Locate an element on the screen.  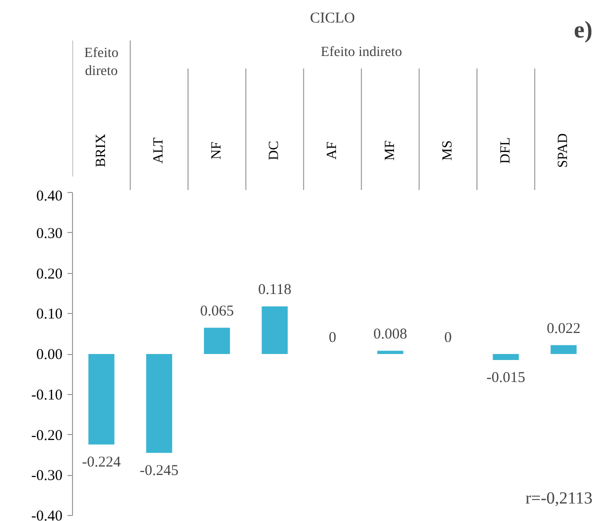
x-tick-label: MS is located at coordinates (448, 150).